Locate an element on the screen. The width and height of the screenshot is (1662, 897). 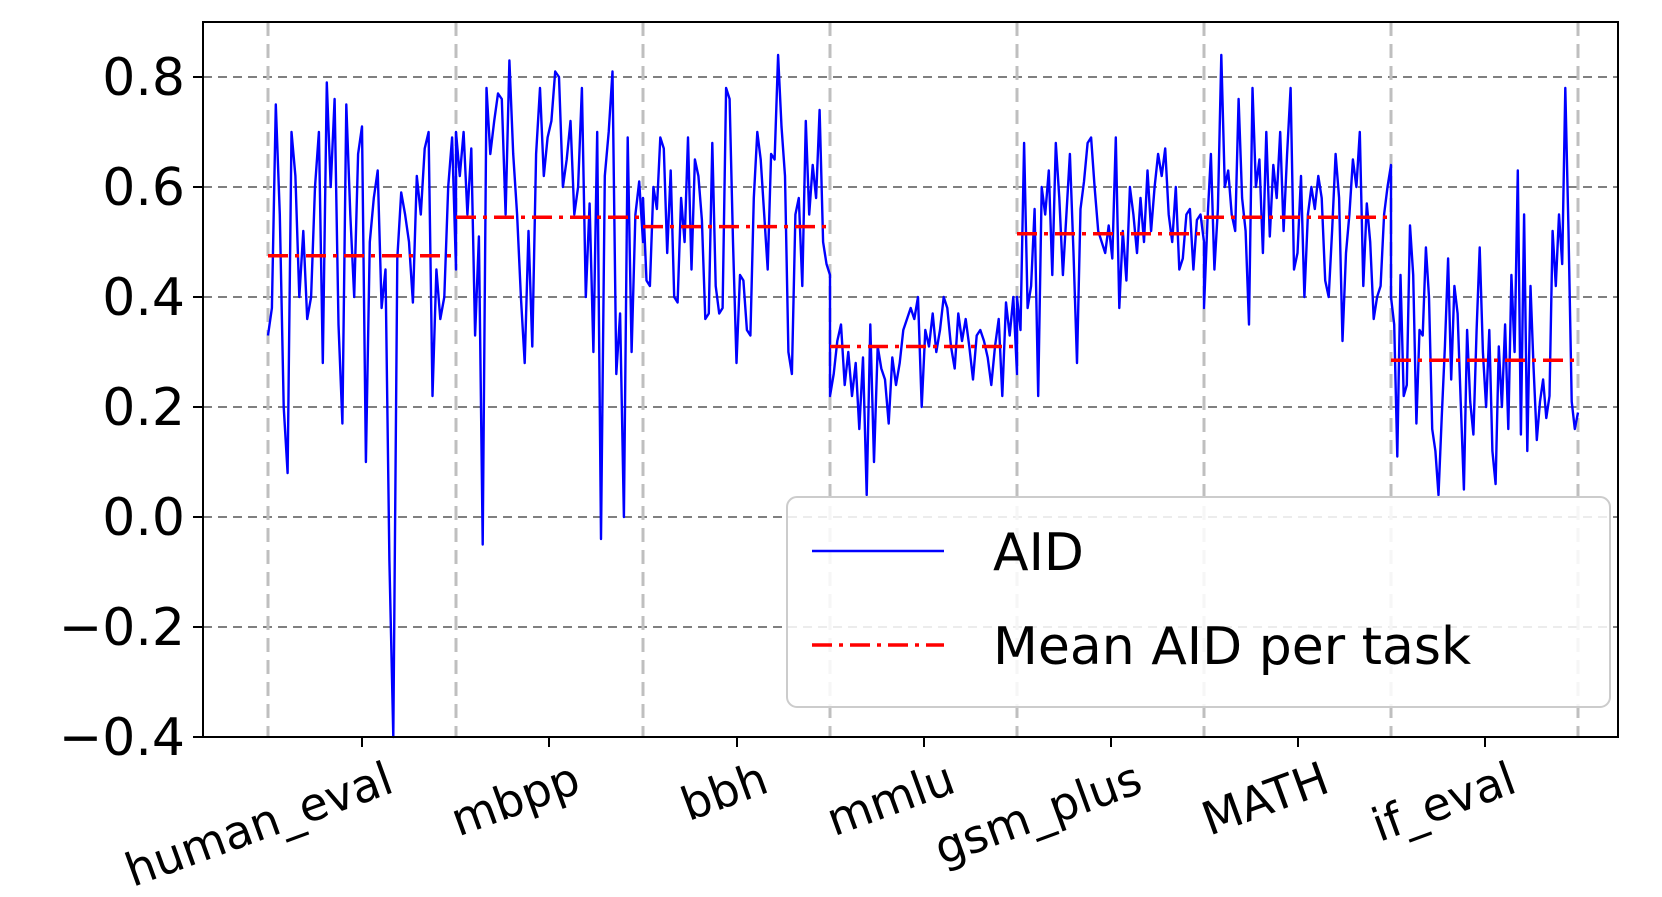
y-tick-label: 0.6 is located at coordinates (143, 188).